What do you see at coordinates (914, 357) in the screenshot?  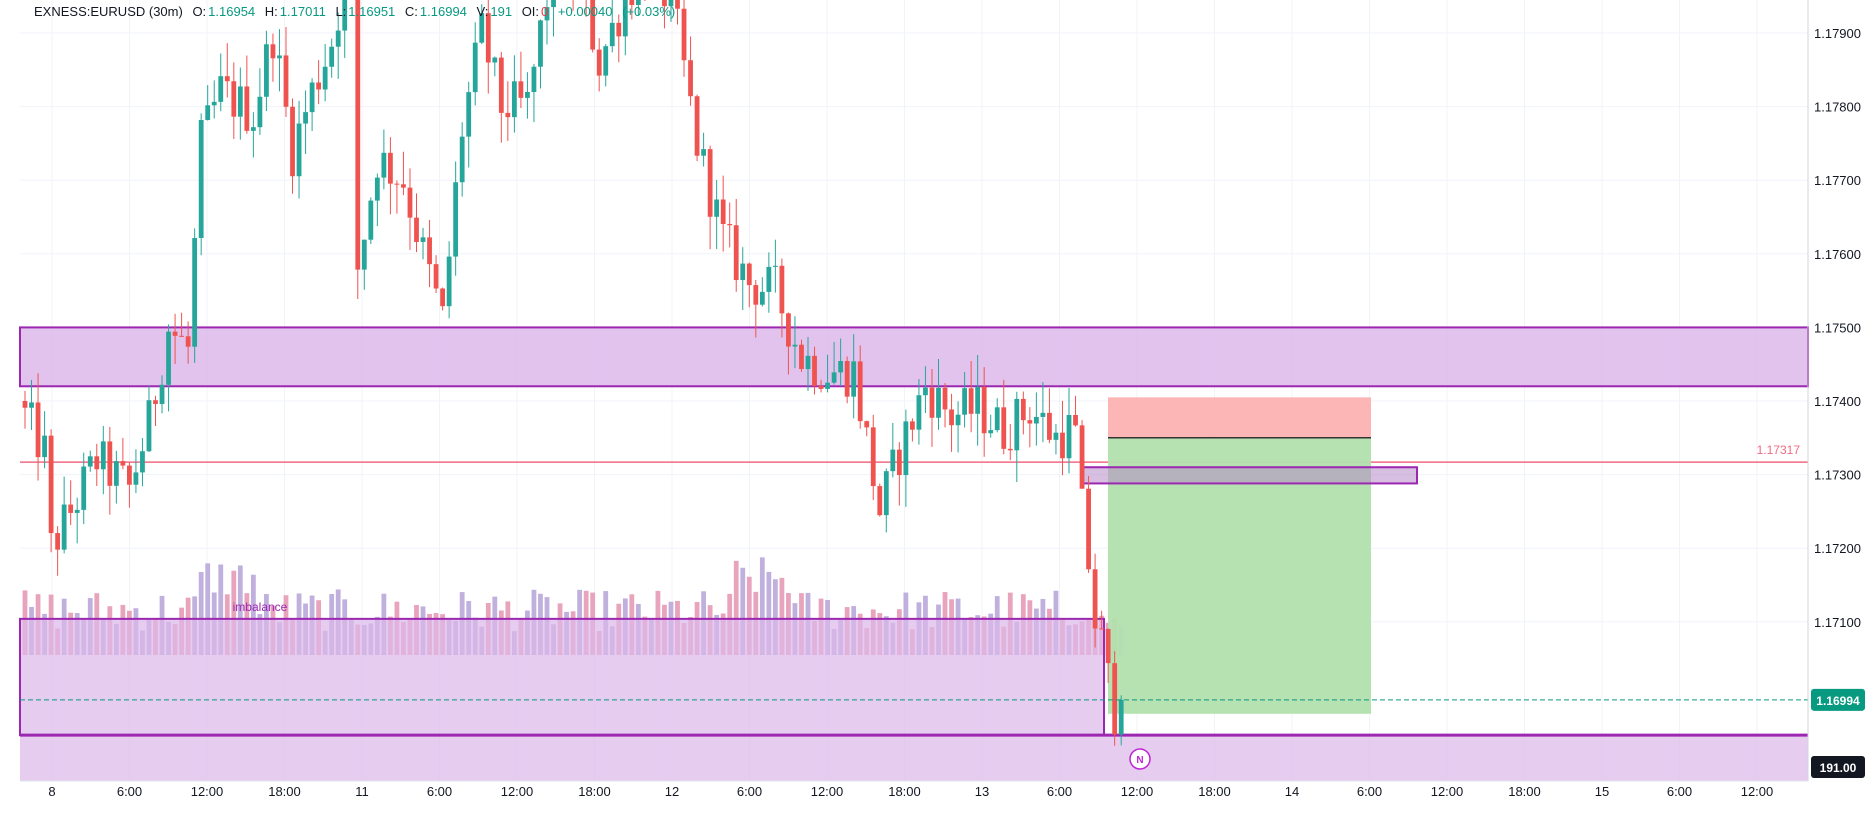 I see `resistance-zone` at bounding box center [914, 357].